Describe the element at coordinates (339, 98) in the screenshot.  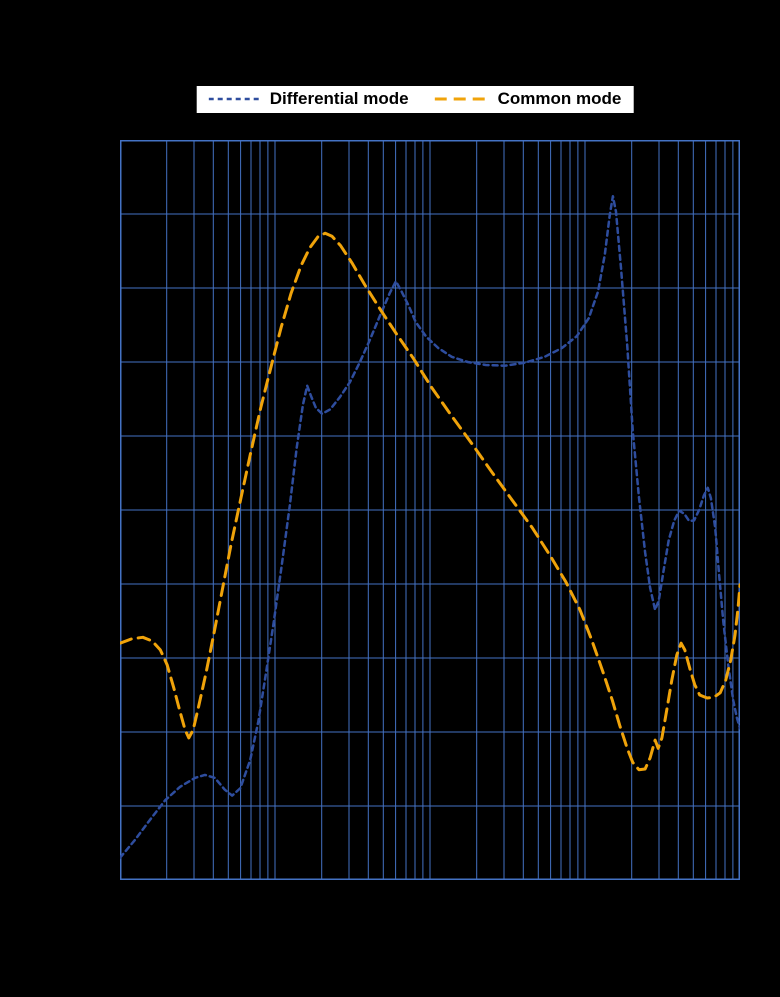
I see `legend-label-differential: Differential mode` at that location.